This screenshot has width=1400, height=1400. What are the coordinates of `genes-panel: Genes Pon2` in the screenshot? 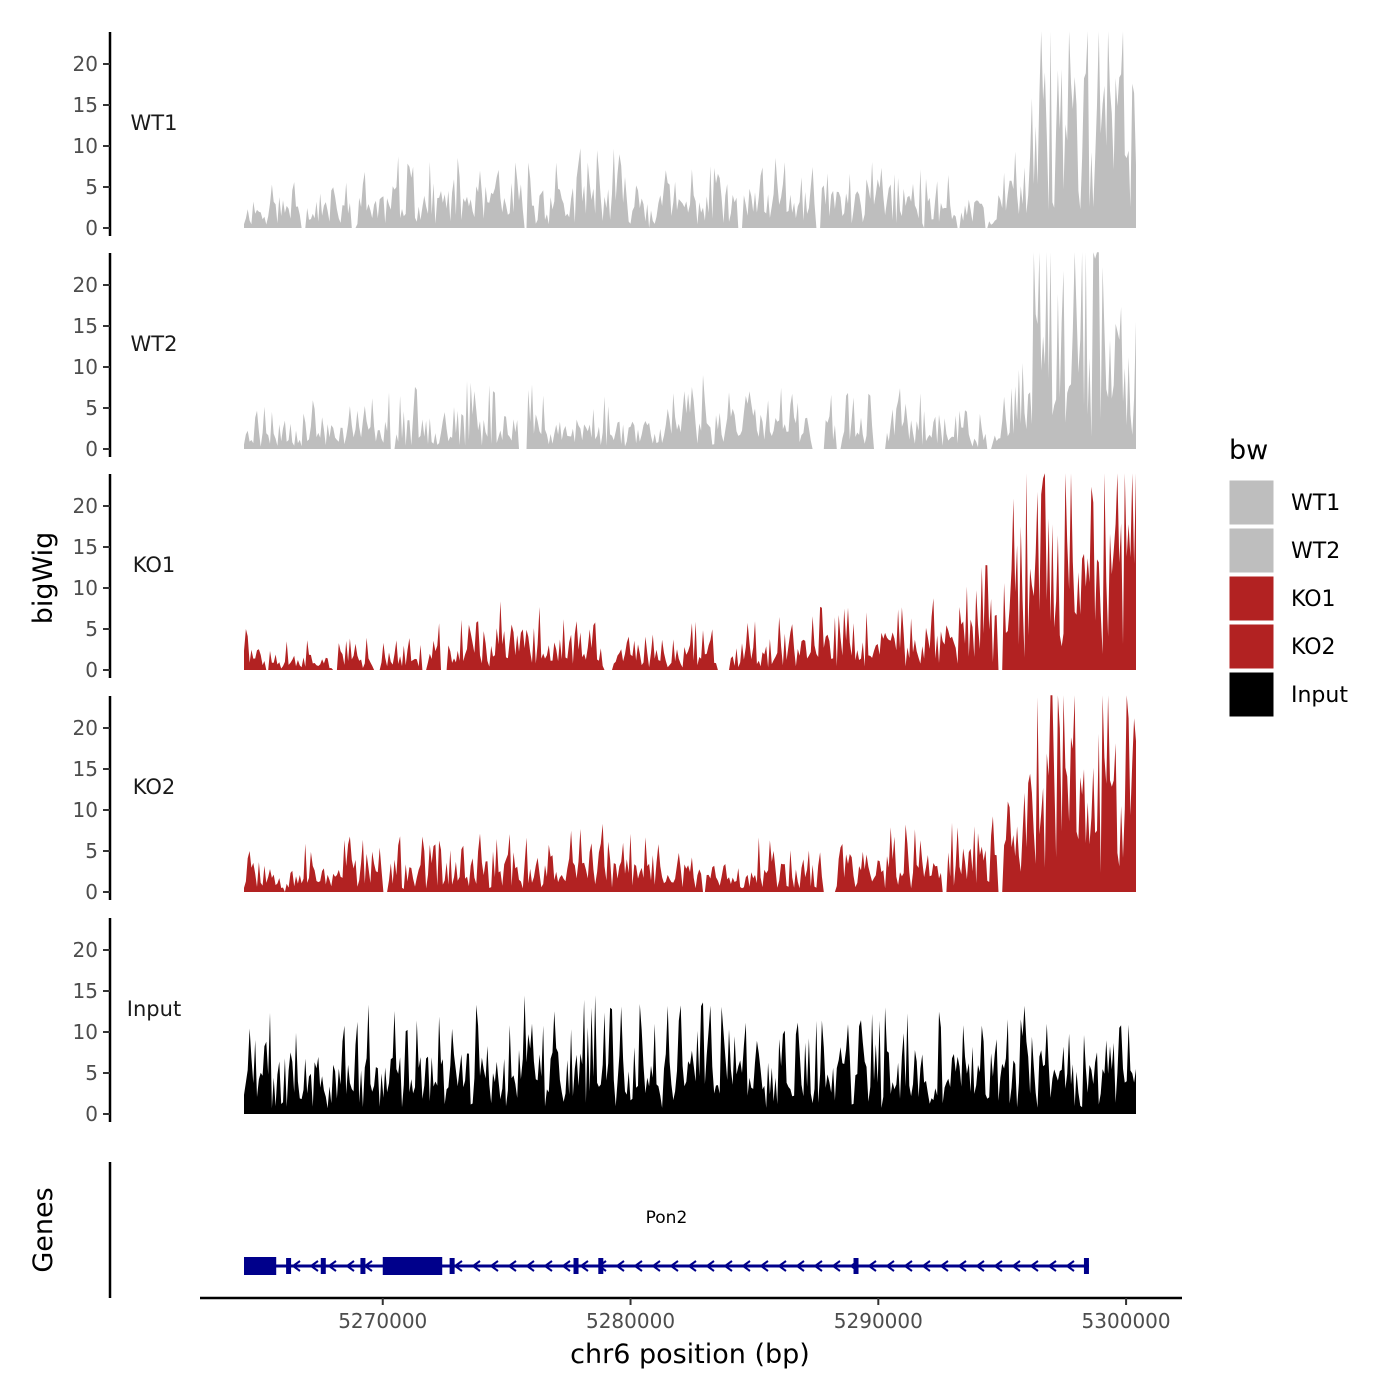 It's located at (558, 1230).